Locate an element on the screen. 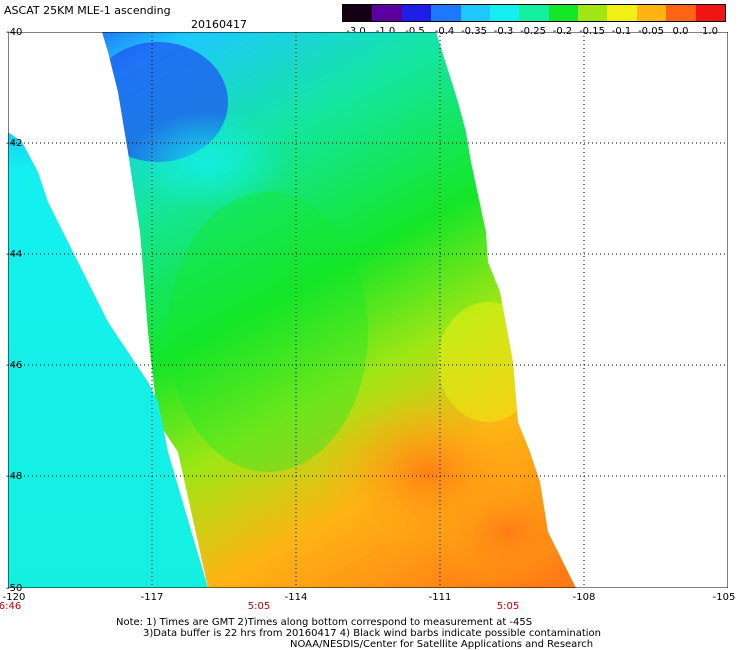 Image resolution: width=740 pixels, height=650 pixels. latitude-label: -50 is located at coordinates (14, 588).